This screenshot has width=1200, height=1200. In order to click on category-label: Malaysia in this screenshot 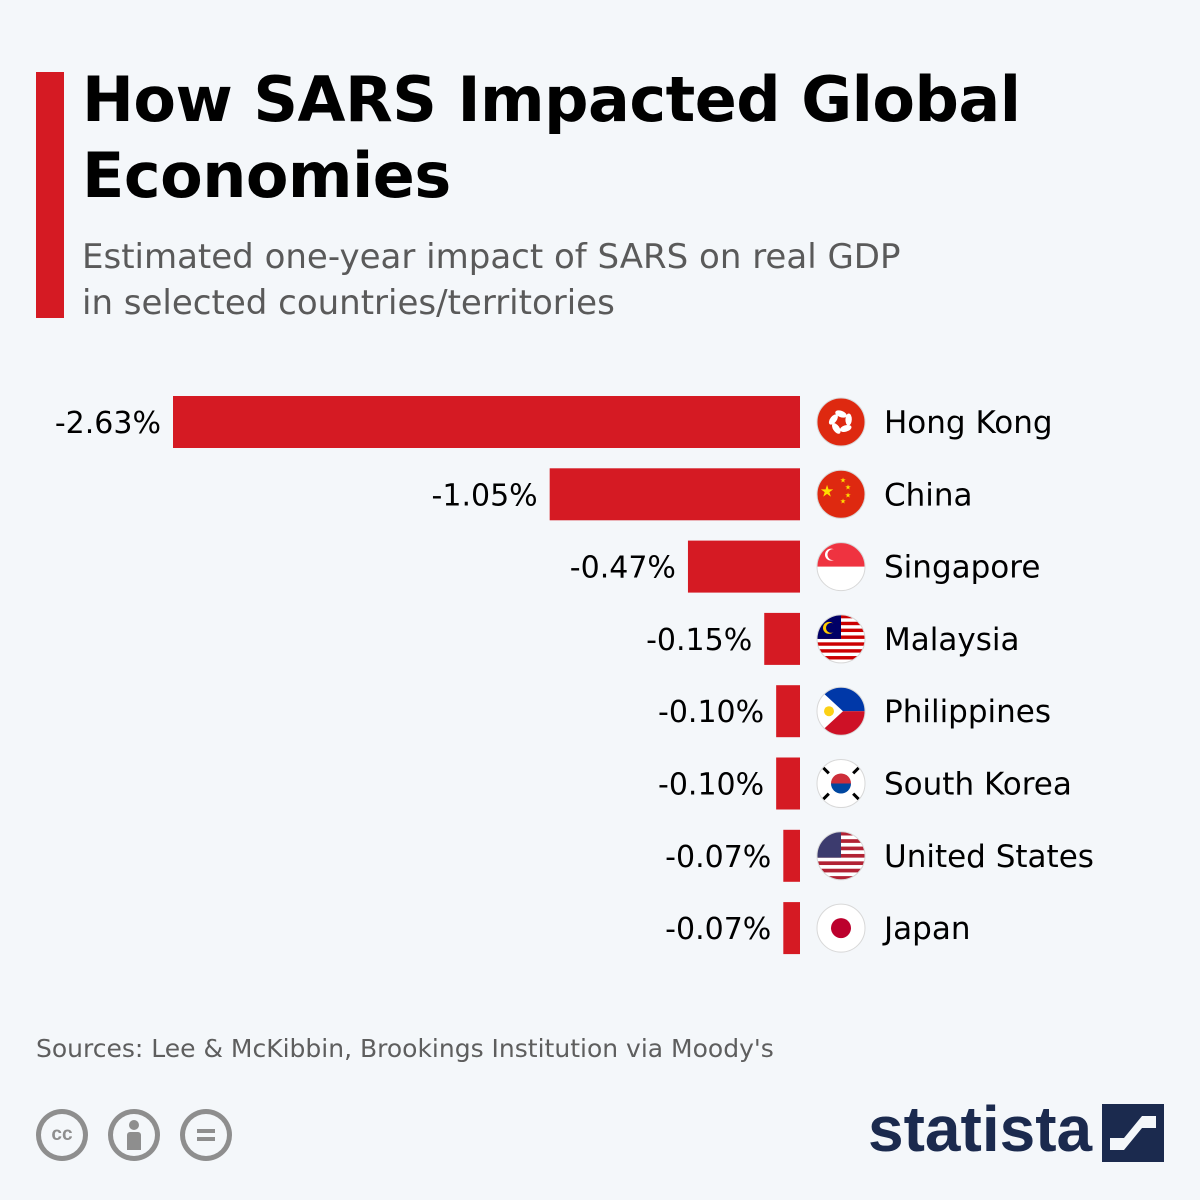, I will do `click(951, 640)`.